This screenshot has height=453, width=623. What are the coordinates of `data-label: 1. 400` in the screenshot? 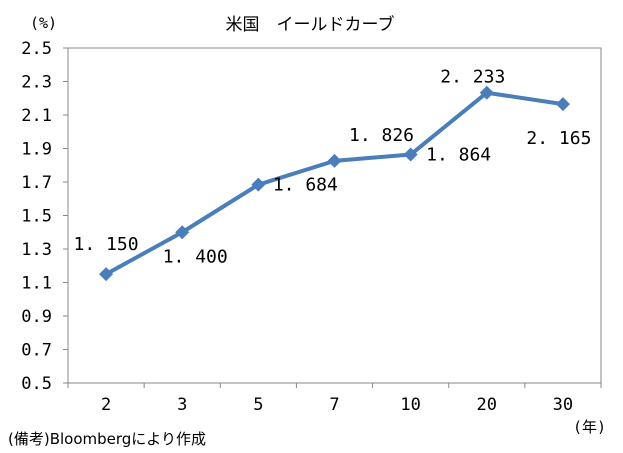 It's located at (195, 256).